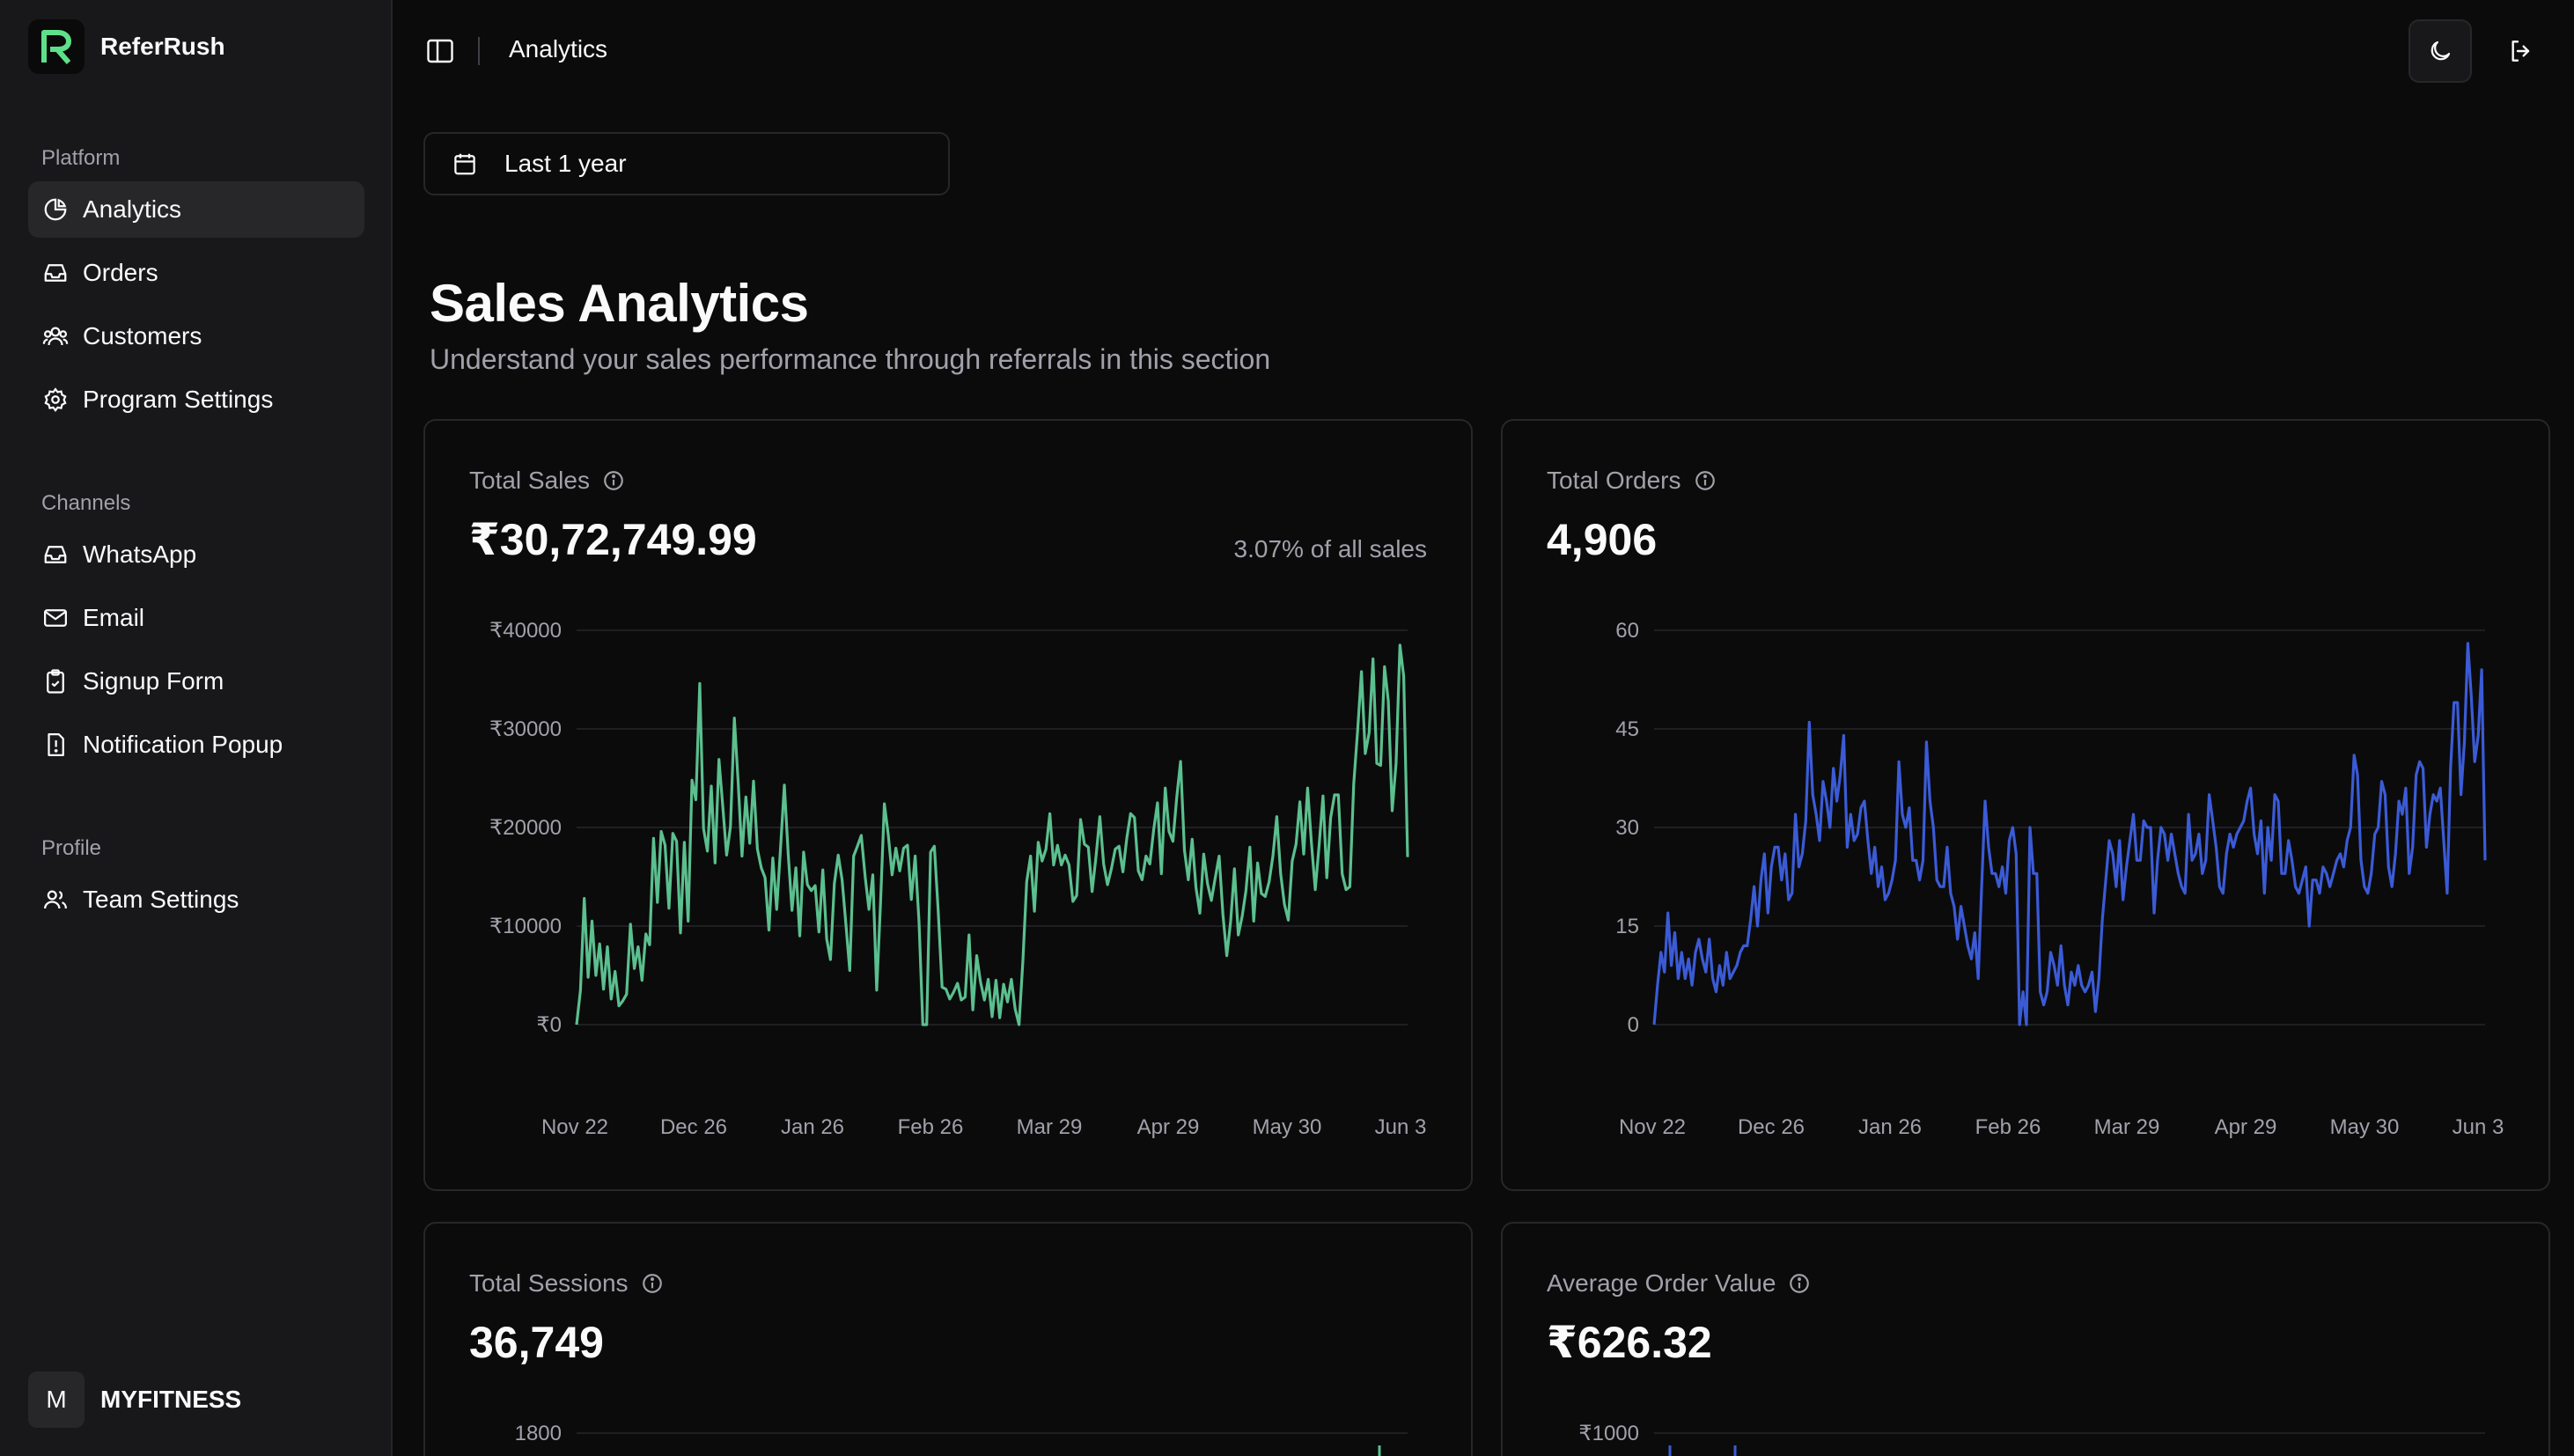  Describe the element at coordinates (1629, 1342) in the screenshot. I see `card-value: ₹626.32` at that location.